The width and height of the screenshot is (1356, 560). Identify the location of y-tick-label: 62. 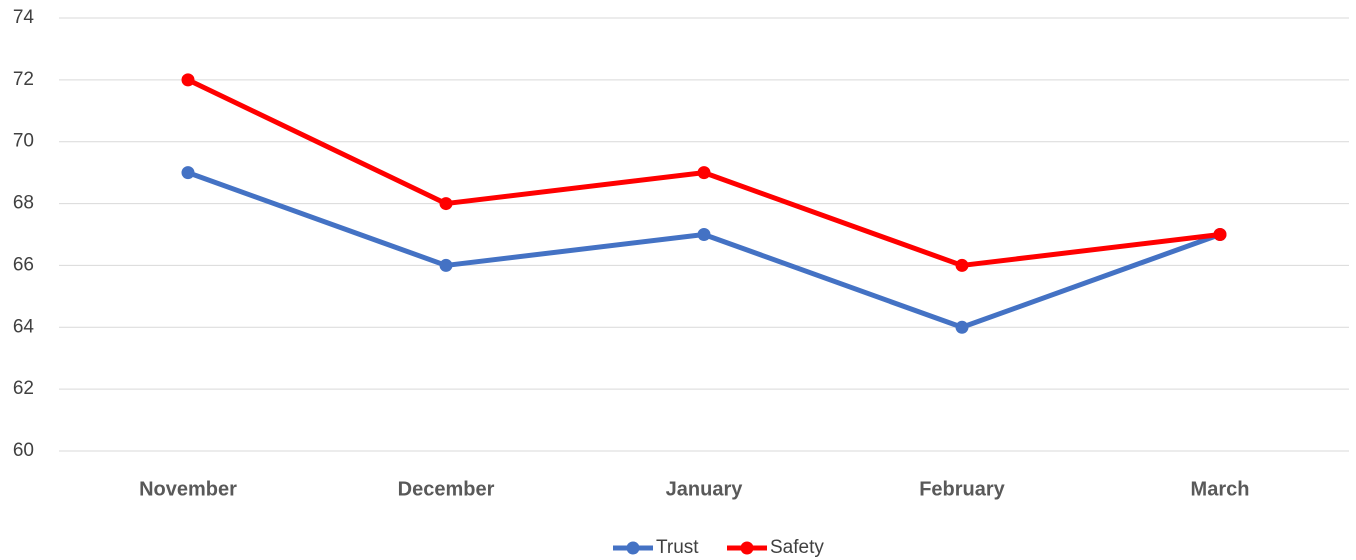
(23, 388).